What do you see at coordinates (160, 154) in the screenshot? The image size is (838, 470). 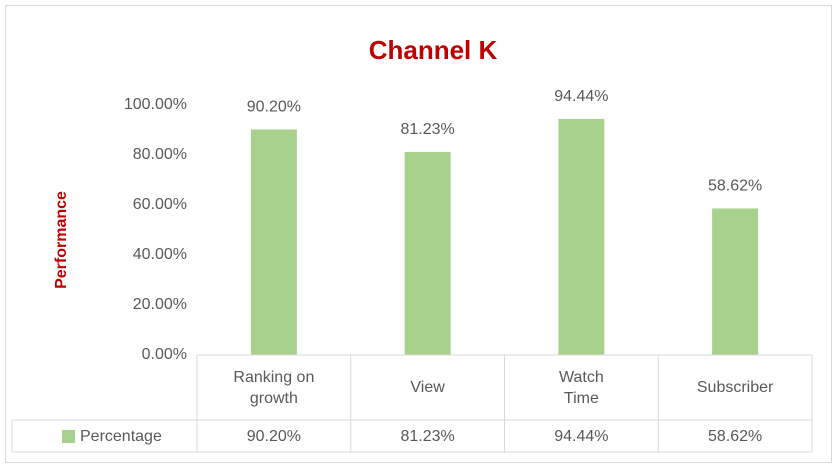 I see `y-tick-label: 80.00%` at bounding box center [160, 154].